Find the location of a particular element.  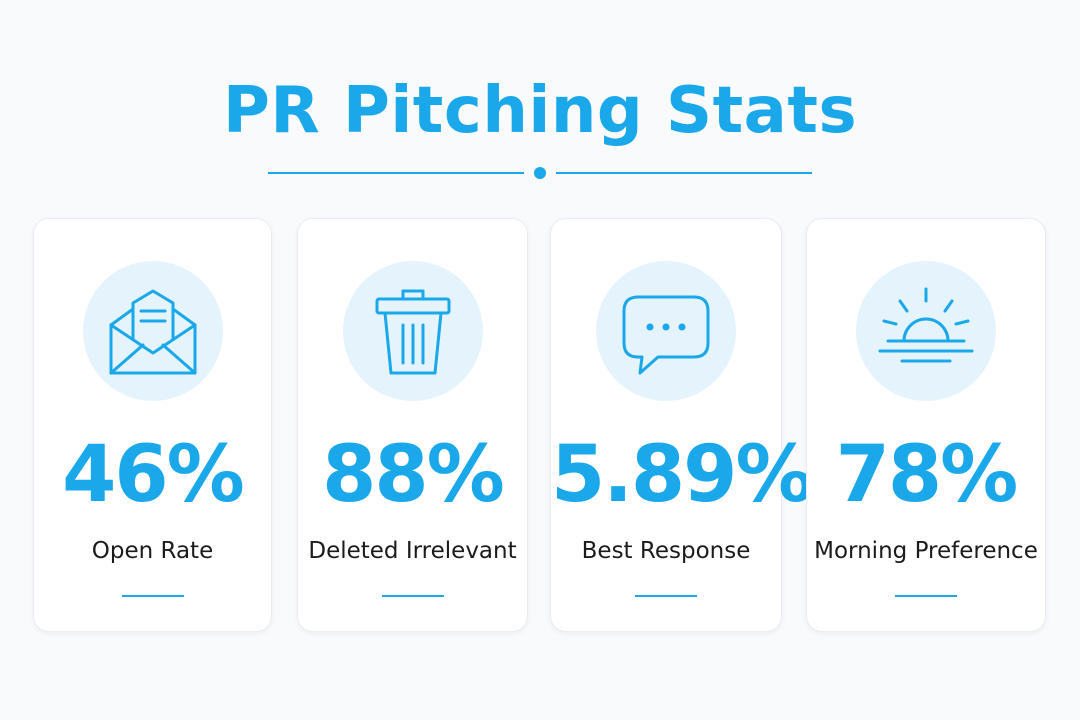

stat-card-deleted-irrelevant: 88% Deleted Irrelevant is located at coordinates (412, 425).